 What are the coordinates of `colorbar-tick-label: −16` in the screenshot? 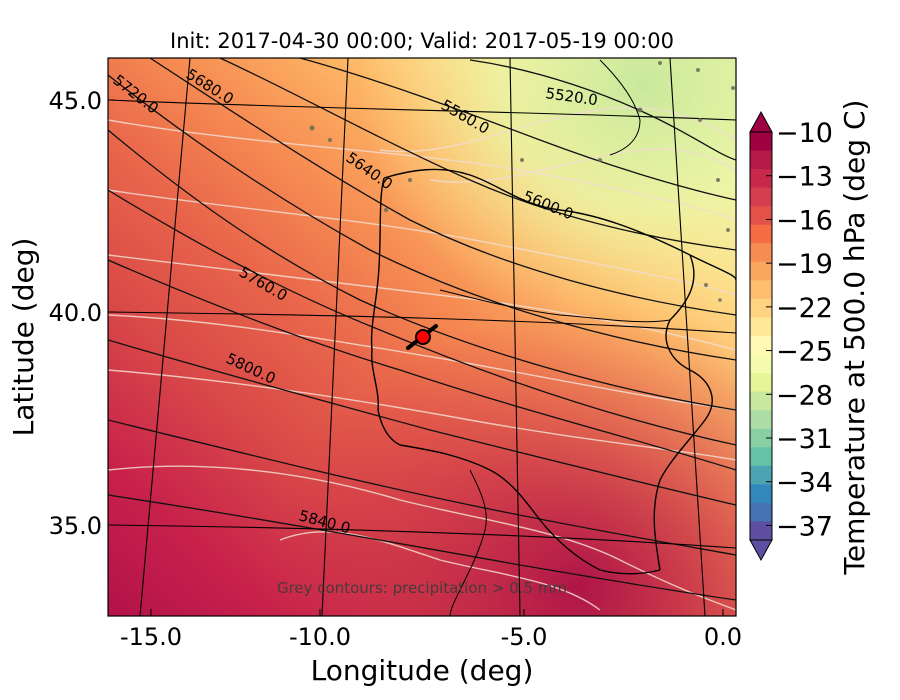 It's located at (804, 220).